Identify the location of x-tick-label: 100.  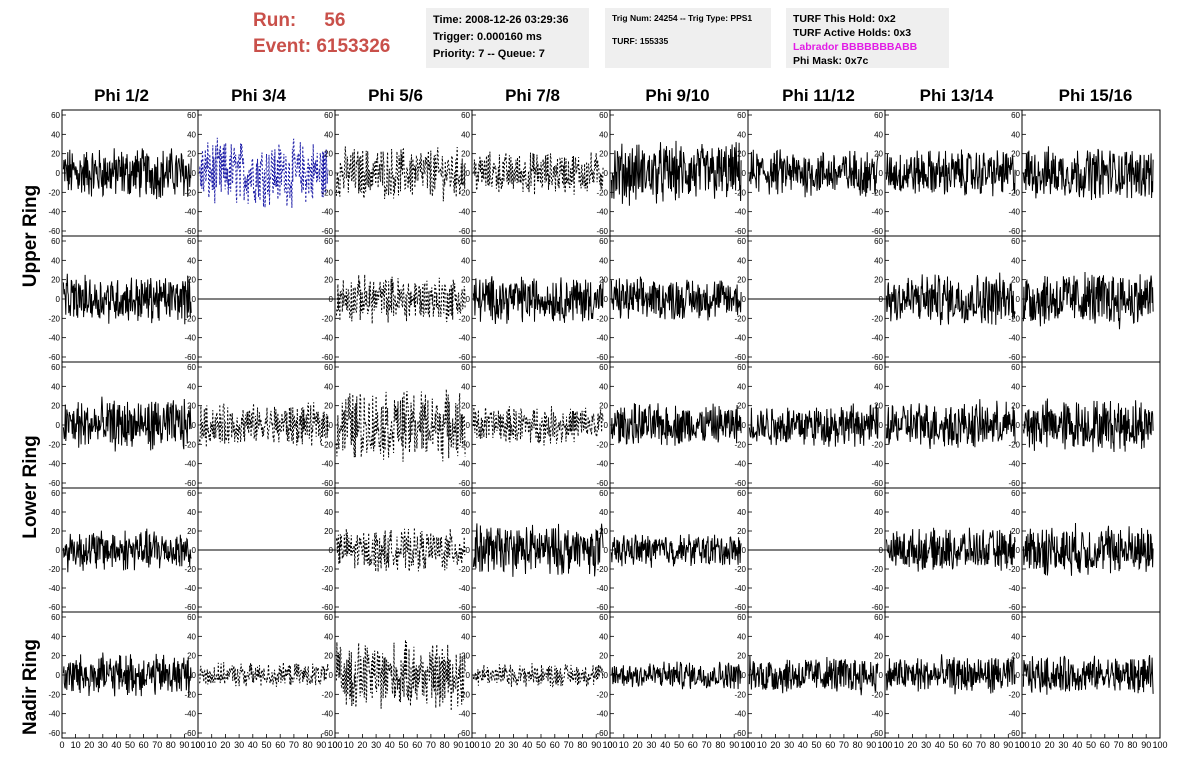
(1159, 745).